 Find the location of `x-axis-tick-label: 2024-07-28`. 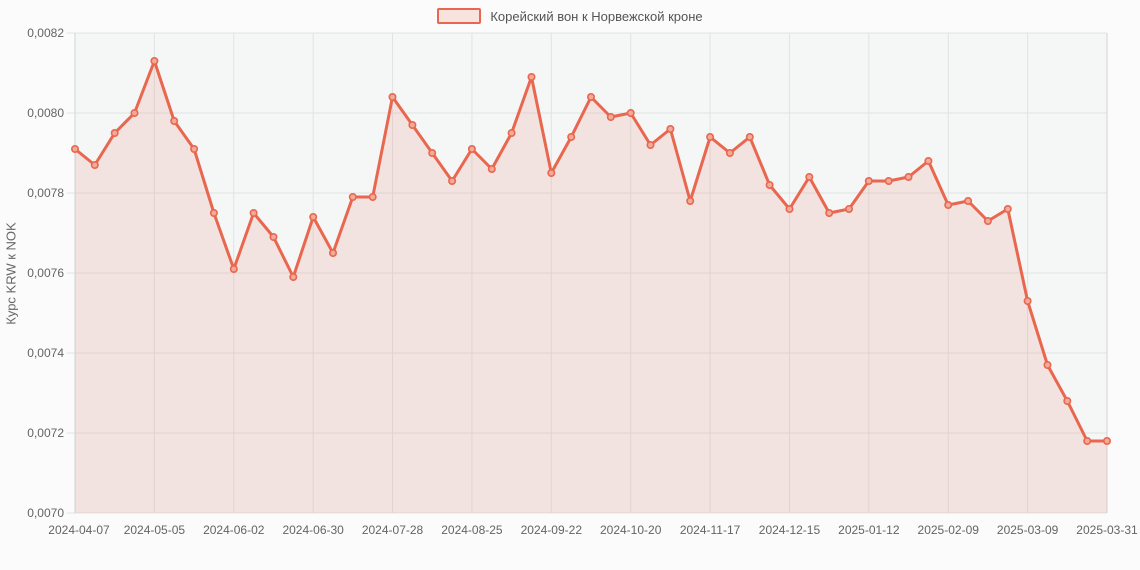

x-axis-tick-label: 2024-07-28 is located at coordinates (393, 530).